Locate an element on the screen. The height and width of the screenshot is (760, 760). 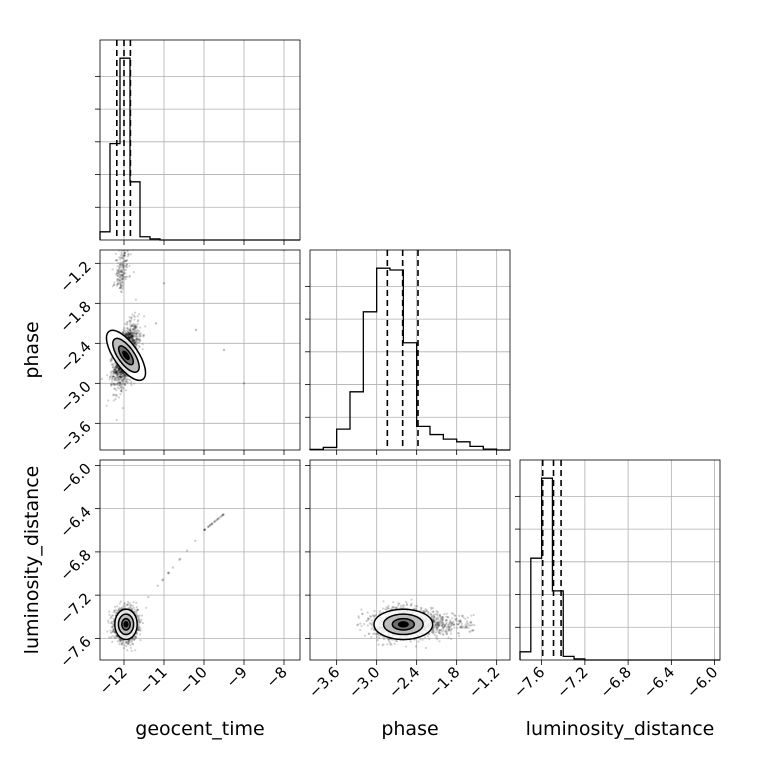
scatter-panel-luminosity-distance-vs-geocent-time: −12 −11 −10 −9 −8−7.6−7.2−6.8−6.4−6.0 is located at coordinates (178, 579).